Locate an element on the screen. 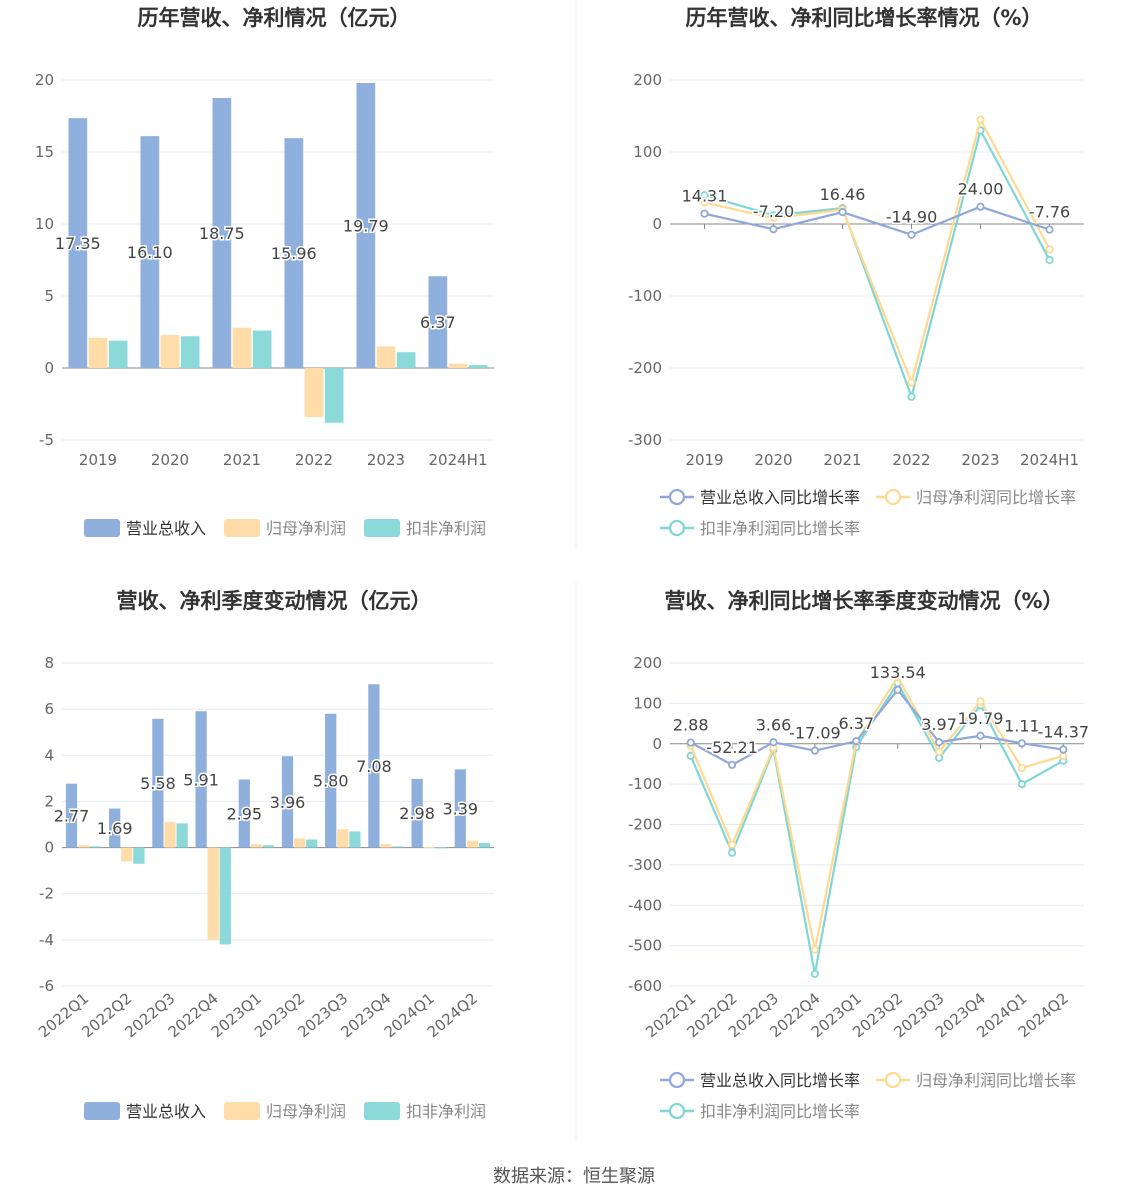 The image size is (1148, 1202). bar-data-label: 18.75 is located at coordinates (222, 233).